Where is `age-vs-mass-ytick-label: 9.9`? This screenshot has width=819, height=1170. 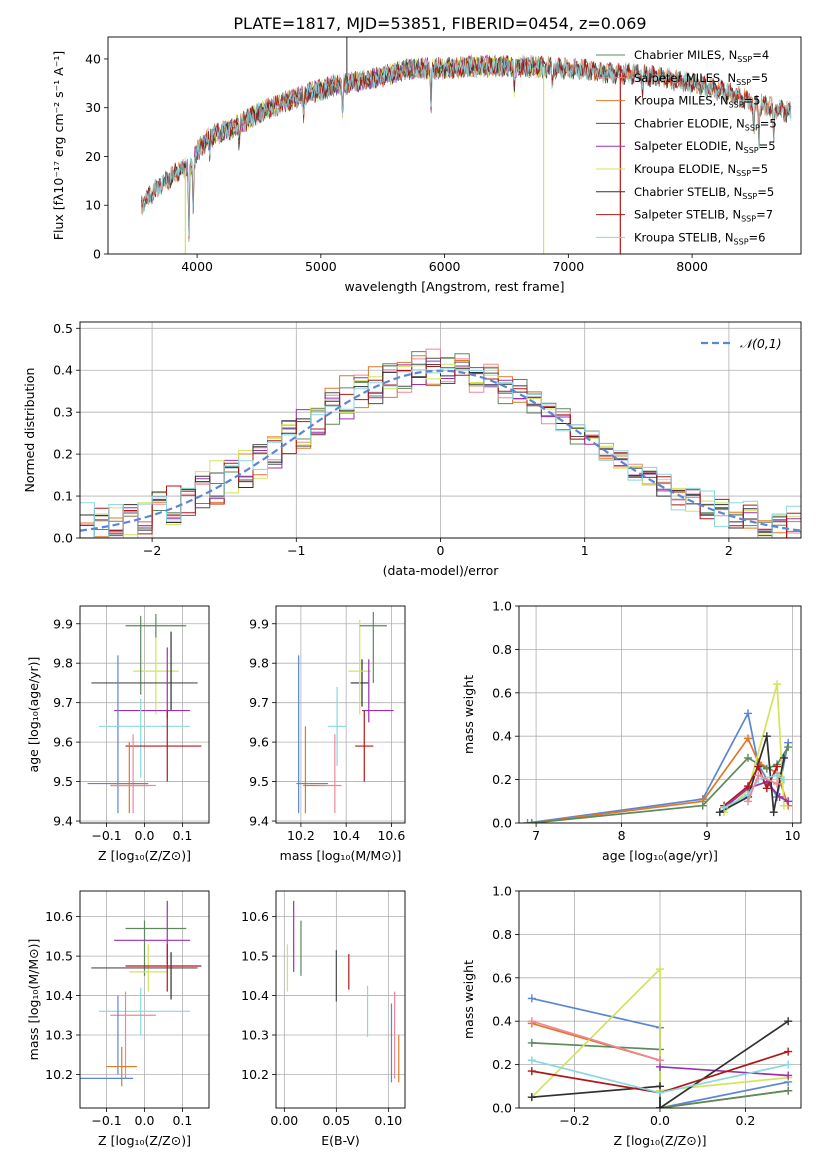 age-vs-mass-ytick-label: 9.9 is located at coordinates (259, 623).